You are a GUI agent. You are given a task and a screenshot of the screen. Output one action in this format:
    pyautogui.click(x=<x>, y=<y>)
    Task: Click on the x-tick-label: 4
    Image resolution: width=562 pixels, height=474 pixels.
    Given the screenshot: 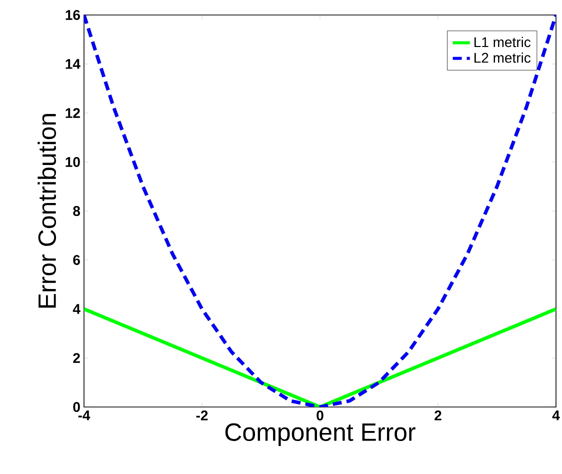 What is the action you would take?
    pyautogui.click(x=556, y=415)
    